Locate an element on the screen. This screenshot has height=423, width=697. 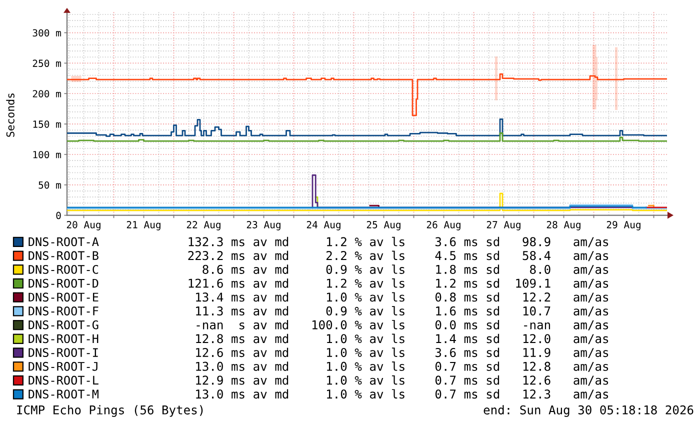
text: 121.6 ms av md 1.2 % av ls 1.2 ms sd 109.1 am/as is located at coordinates (398, 283).